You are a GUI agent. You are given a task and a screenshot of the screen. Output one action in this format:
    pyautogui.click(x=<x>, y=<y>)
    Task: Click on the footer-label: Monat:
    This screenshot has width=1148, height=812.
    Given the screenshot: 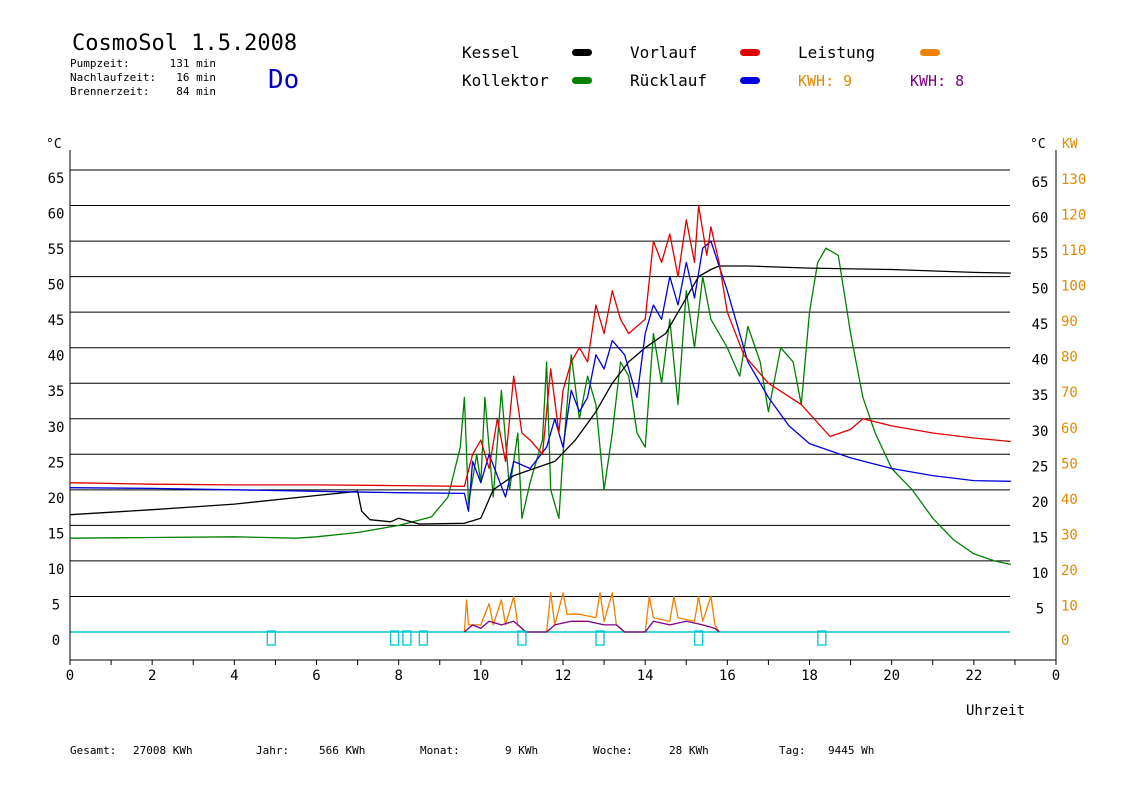 What is the action you would take?
    pyautogui.click(x=440, y=750)
    